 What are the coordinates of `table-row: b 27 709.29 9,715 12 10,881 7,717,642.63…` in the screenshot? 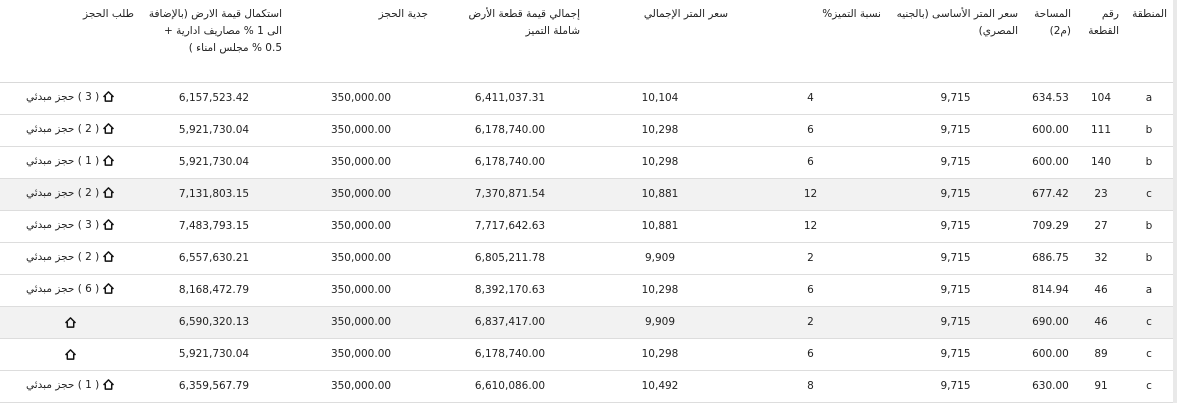 It's located at (586, 226).